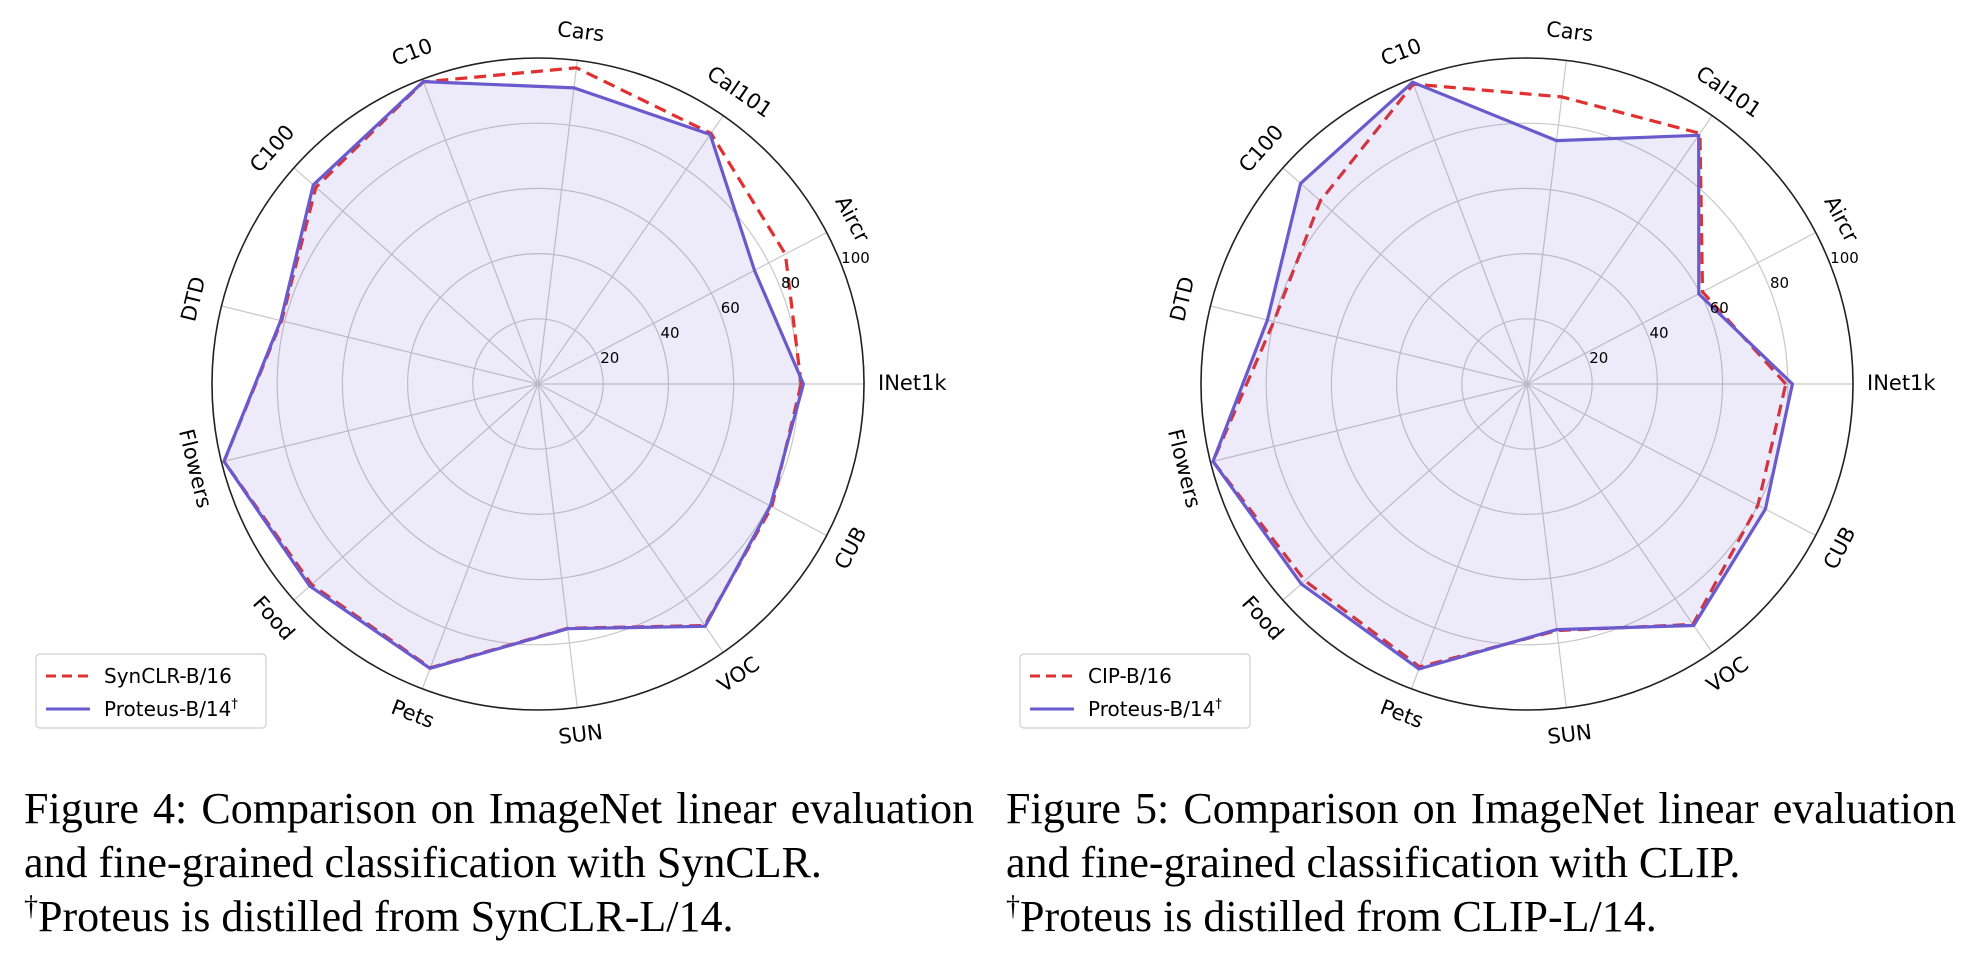 This screenshot has height=958, width=1978. I want to click on legend-label: SynCLR-B/16, so click(168, 676).